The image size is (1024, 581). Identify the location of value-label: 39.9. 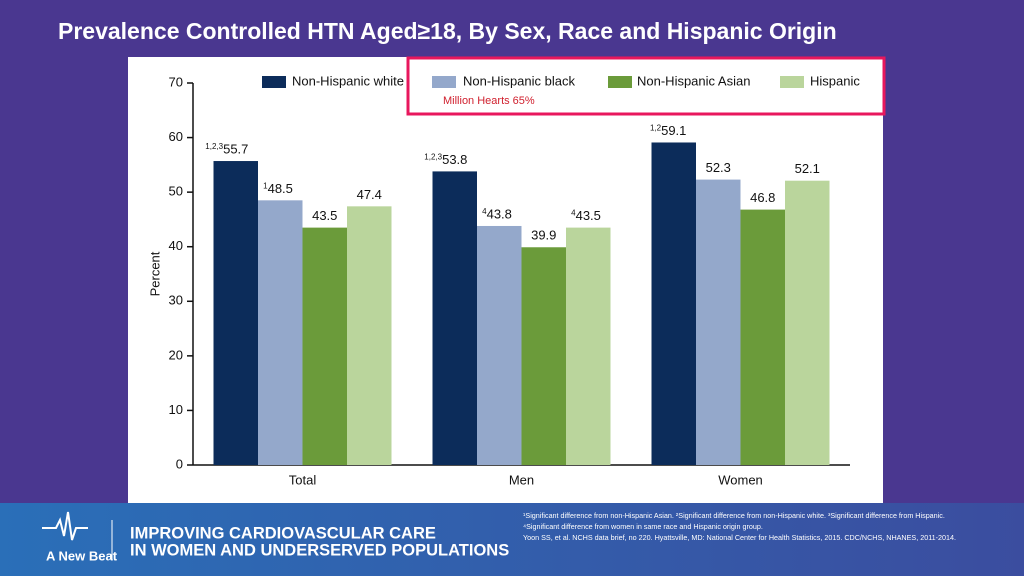
(543, 235).